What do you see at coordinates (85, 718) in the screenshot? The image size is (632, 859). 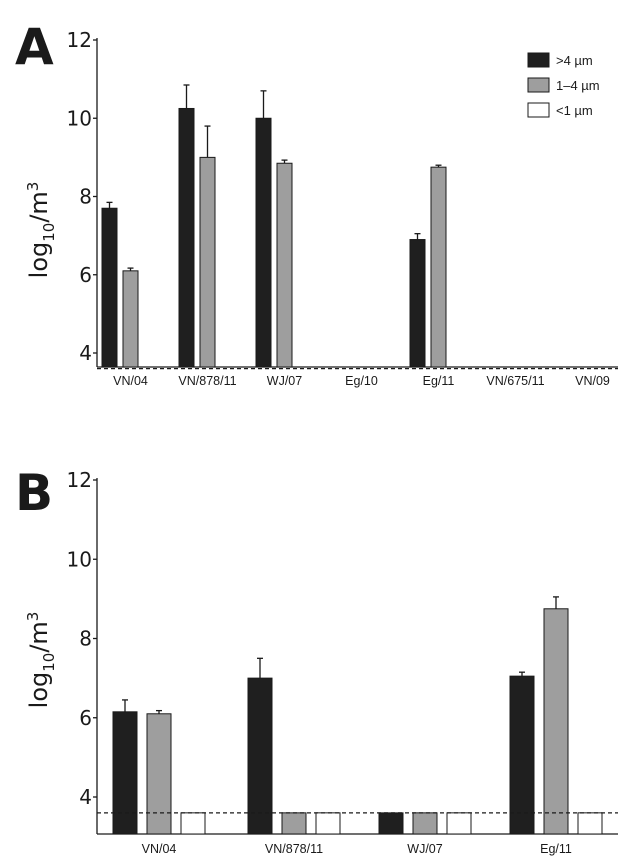 I see `panel-b-y-tick-label: 6` at bounding box center [85, 718].